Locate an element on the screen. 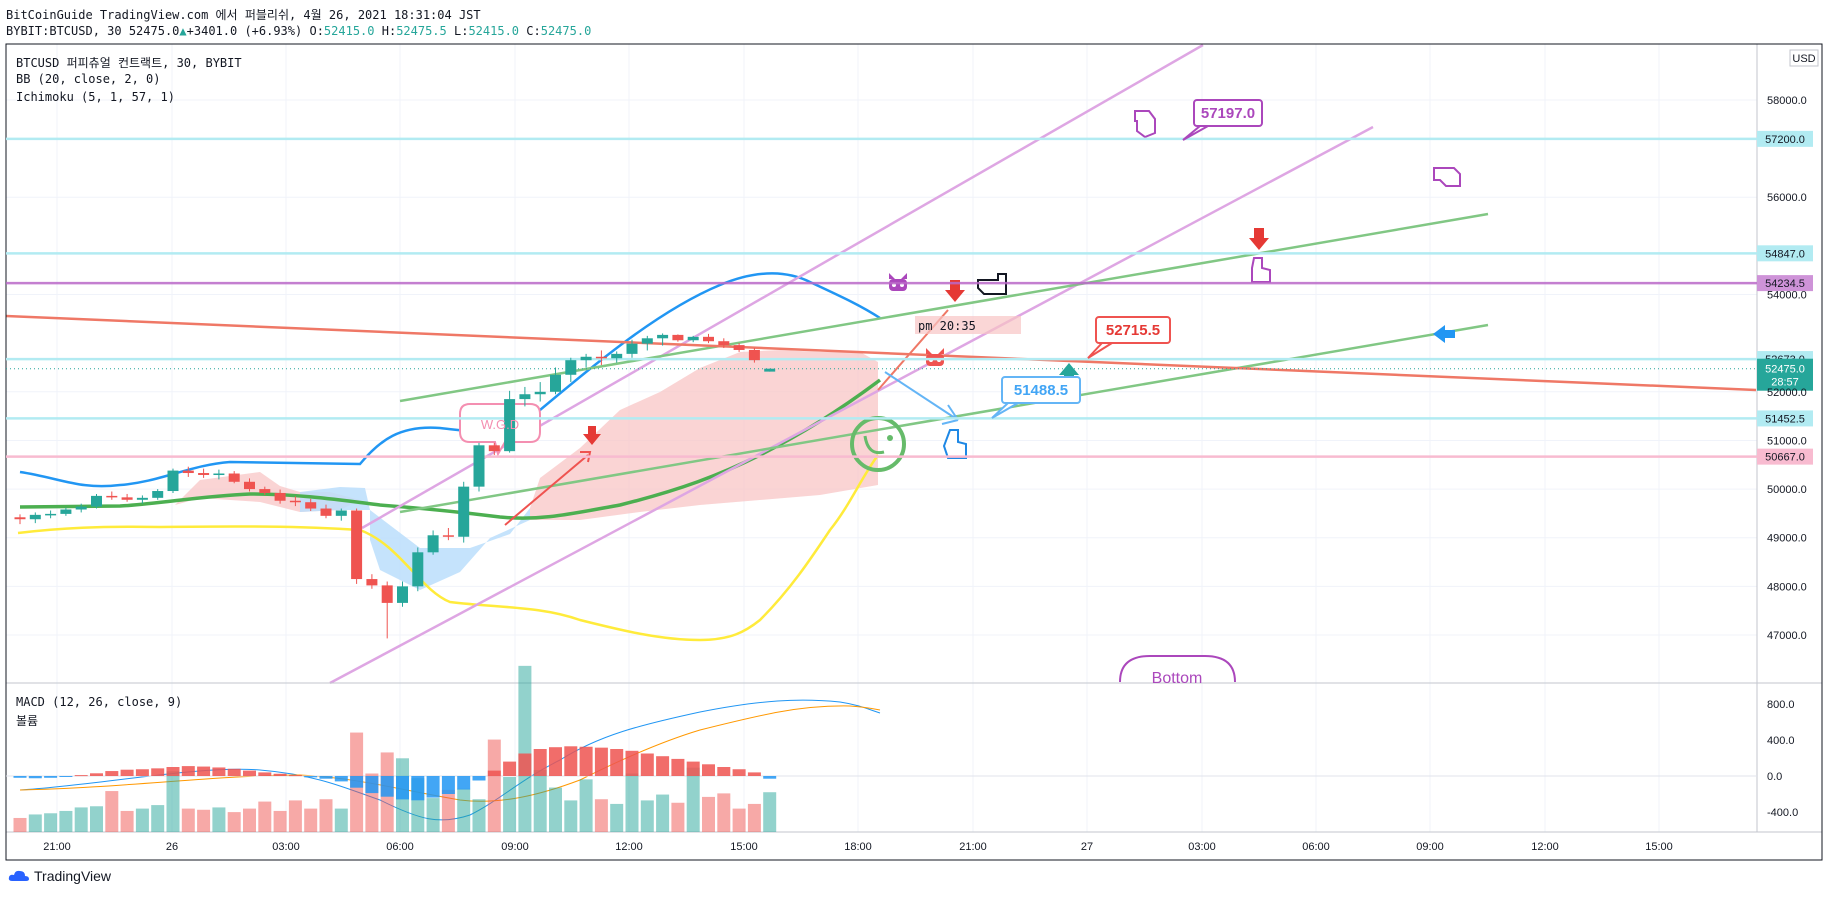 Image resolution: width=1828 pixels, height=897 pixels. blue-line is located at coordinates (921, 398).